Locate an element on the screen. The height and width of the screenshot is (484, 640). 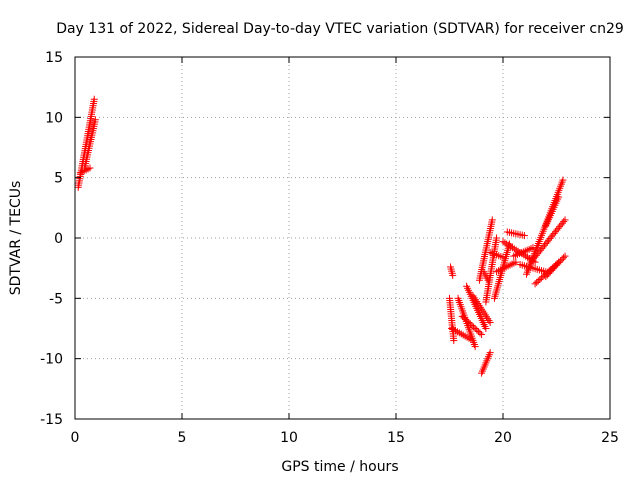
y-tick-labels: 15 10 5 0 -5 -10 -15 is located at coordinates (51, 239).